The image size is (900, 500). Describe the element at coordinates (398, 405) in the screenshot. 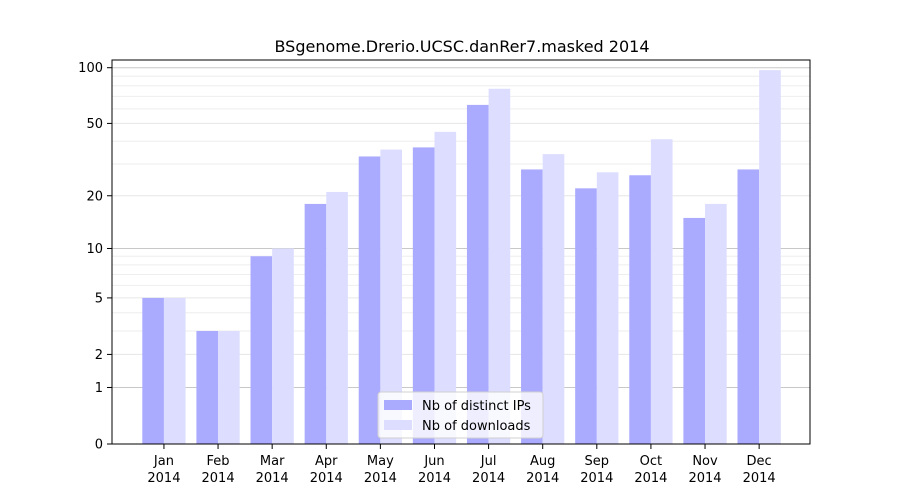

I see `legend-swatch-distinct-ips` at that location.